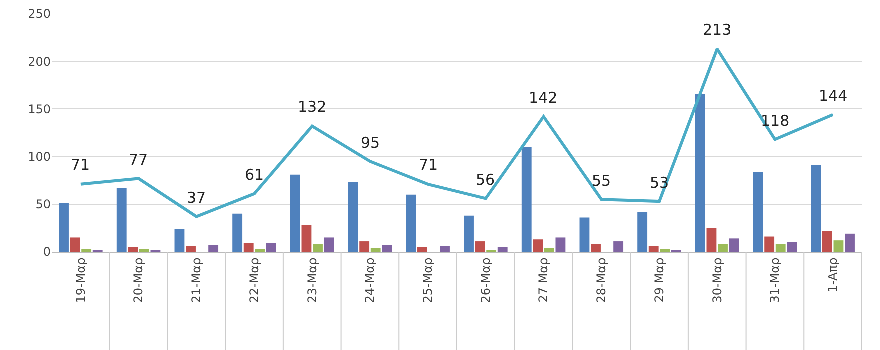 Image resolution: width=880 pixels, height=350 pixels. What do you see at coordinates (196, 198) in the screenshot?
I see `data-label: 37` at bounding box center [196, 198].